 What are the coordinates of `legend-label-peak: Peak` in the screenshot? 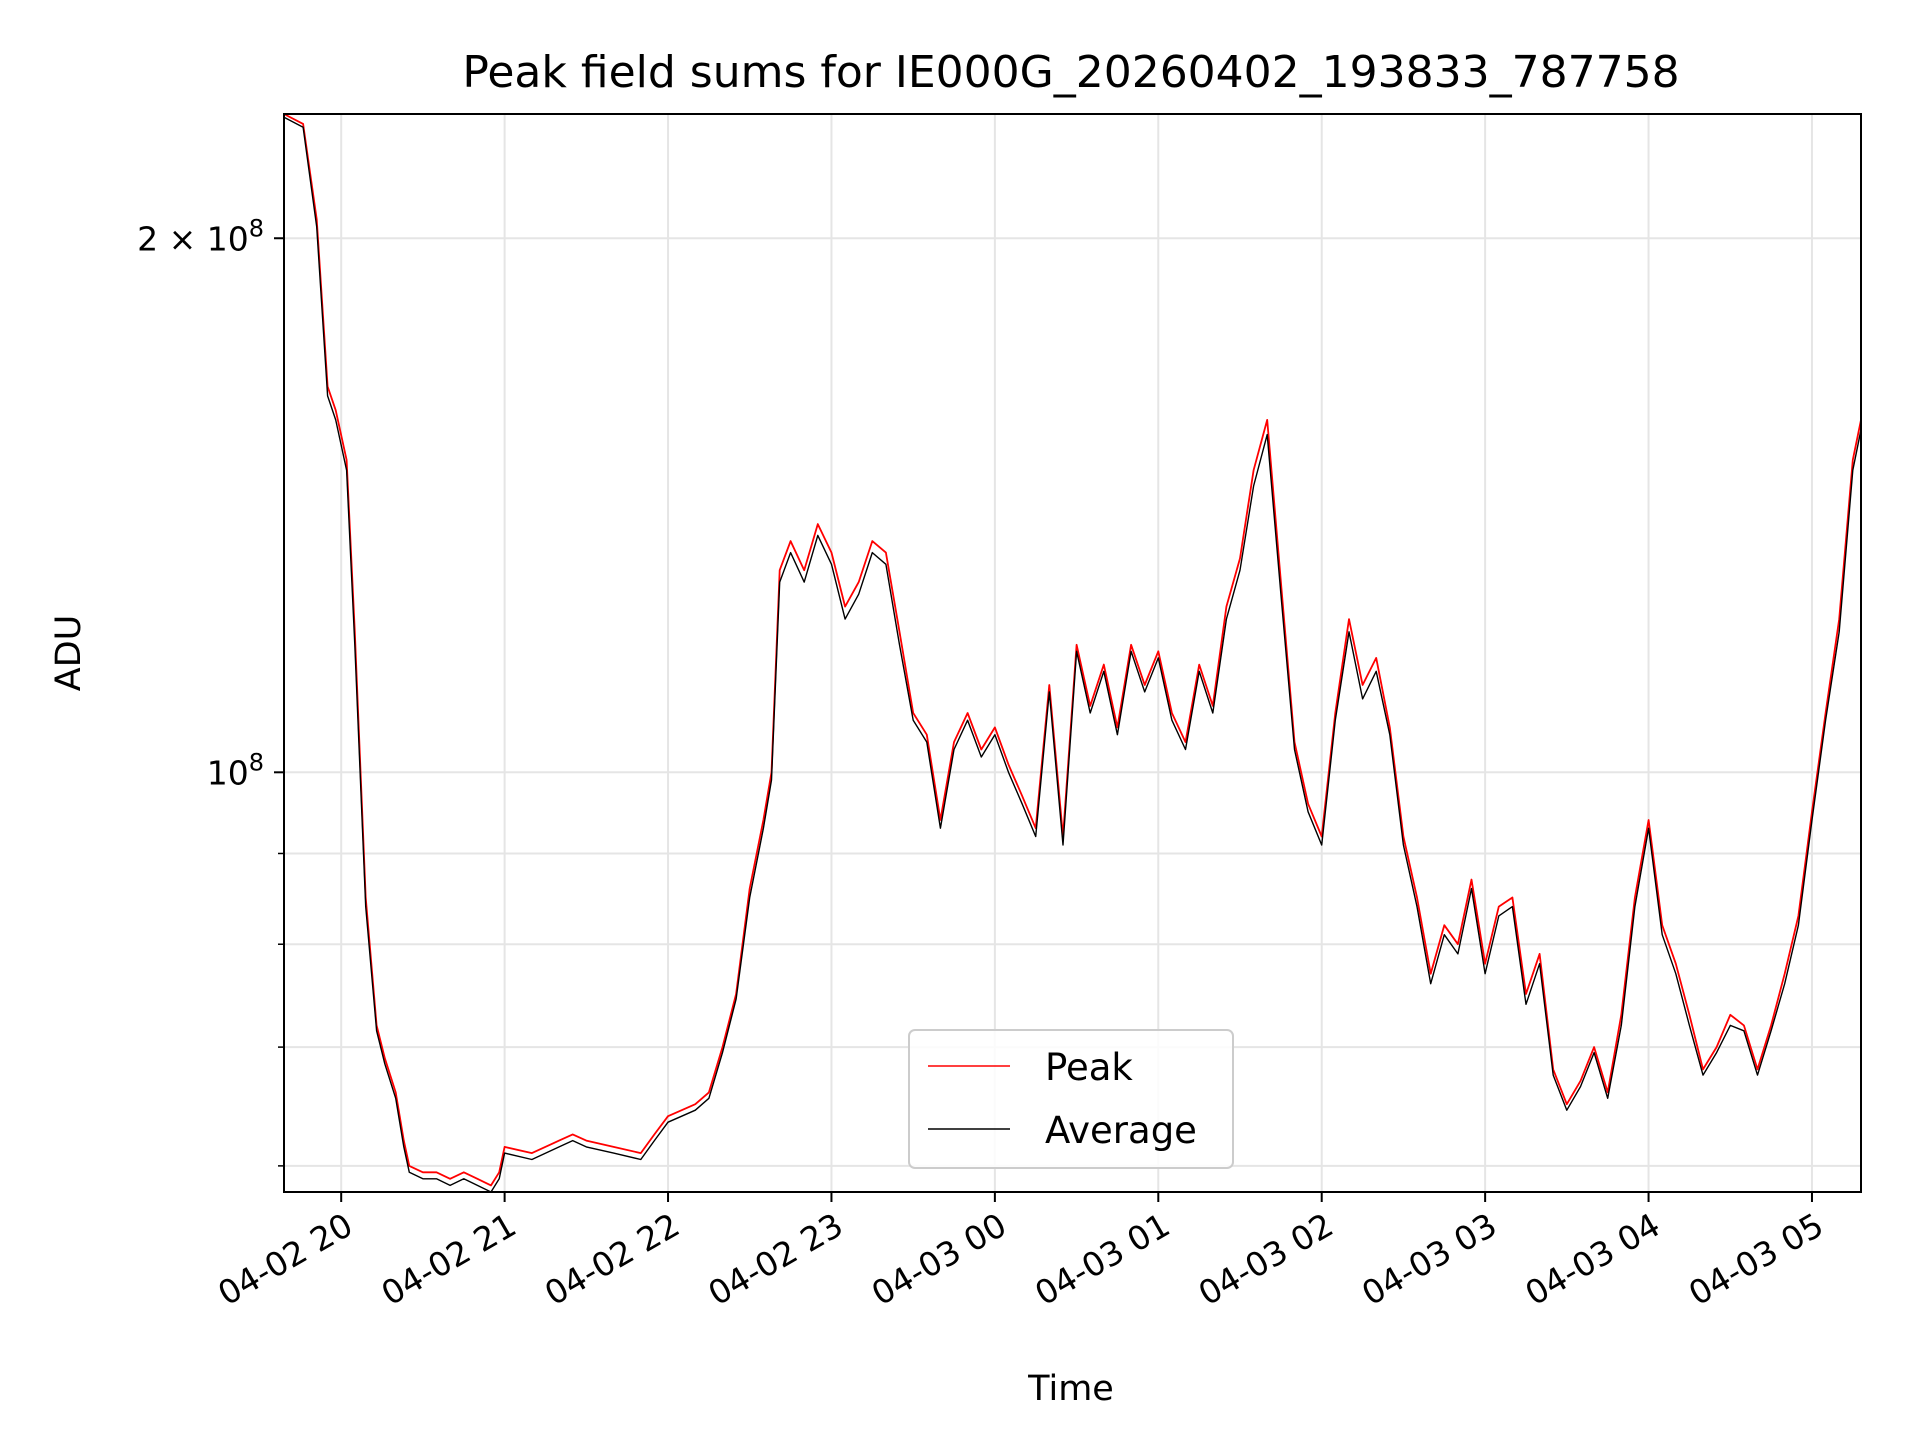 It's located at (1089, 1067).